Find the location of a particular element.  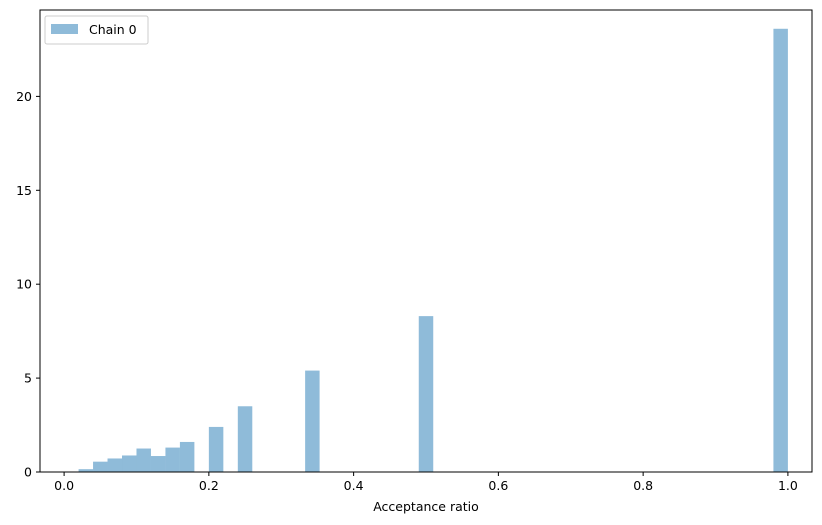

x-tick-label: 0.8 is located at coordinates (643, 485).